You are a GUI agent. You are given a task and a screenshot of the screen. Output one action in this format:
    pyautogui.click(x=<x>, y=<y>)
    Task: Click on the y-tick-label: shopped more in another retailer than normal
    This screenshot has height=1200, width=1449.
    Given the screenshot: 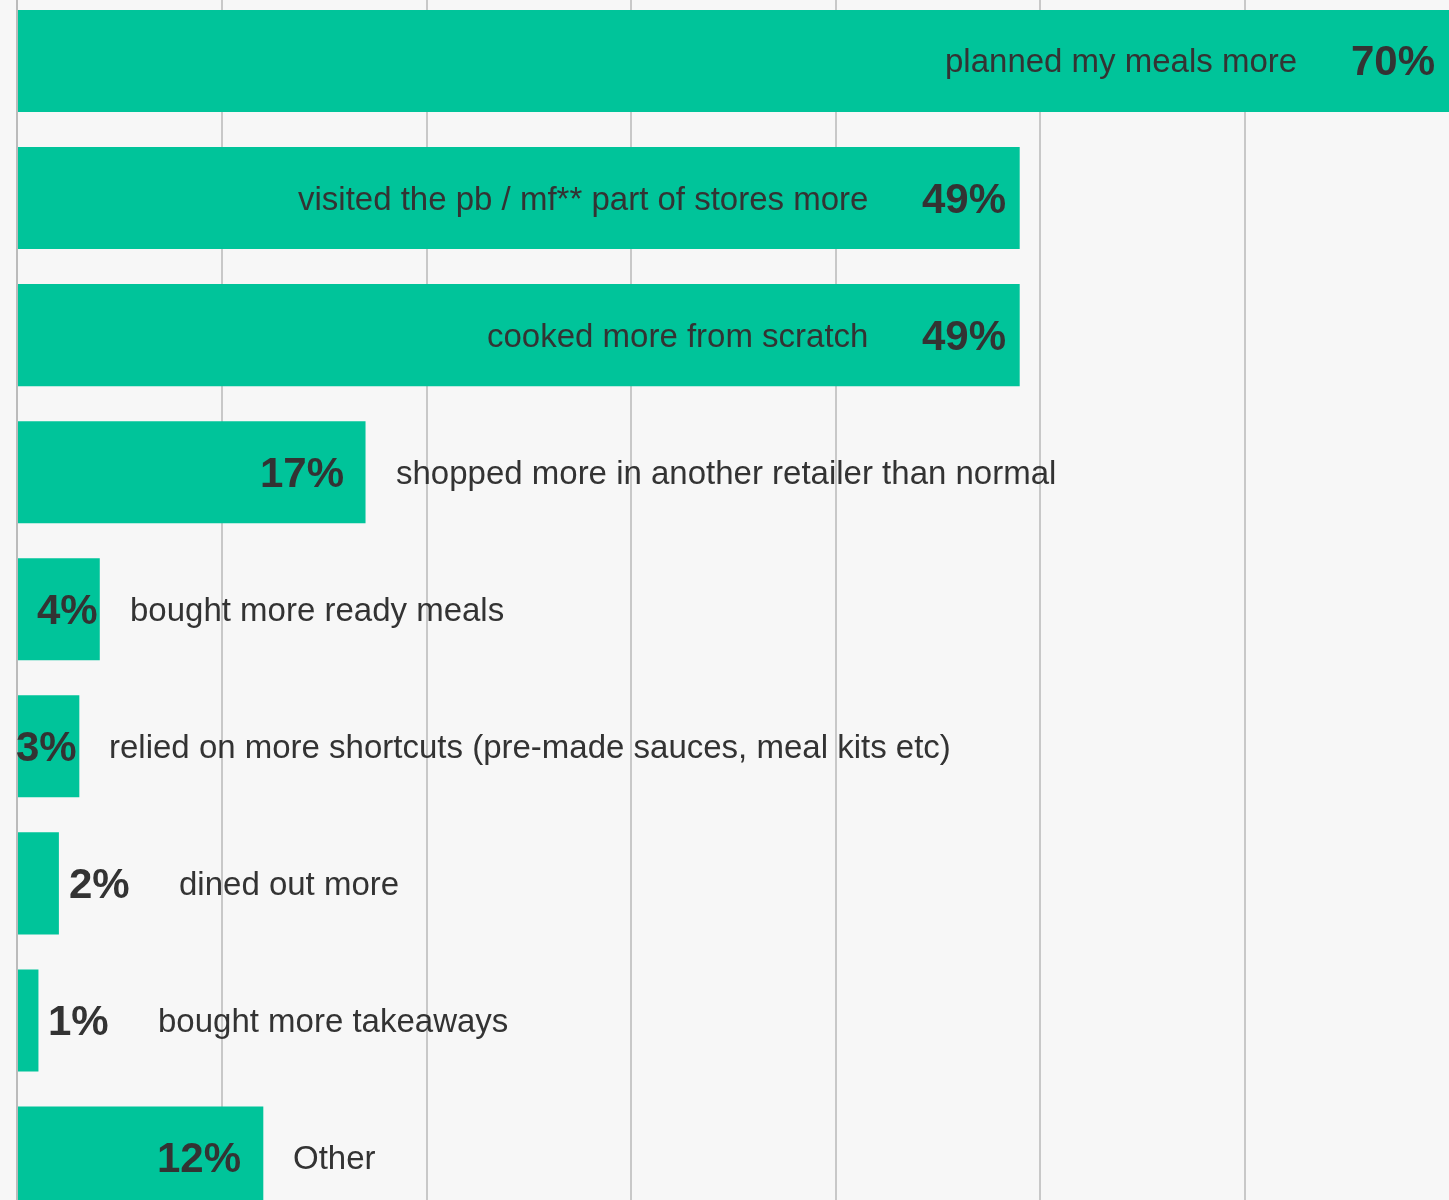 What is the action you would take?
    pyautogui.click(x=726, y=472)
    